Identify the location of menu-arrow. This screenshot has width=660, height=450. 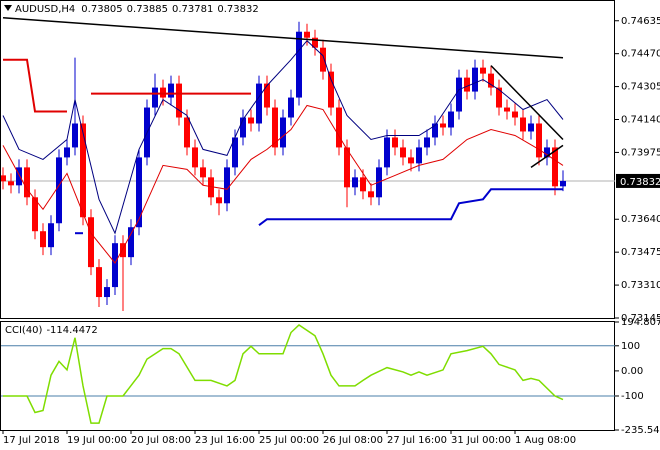
(8, 8).